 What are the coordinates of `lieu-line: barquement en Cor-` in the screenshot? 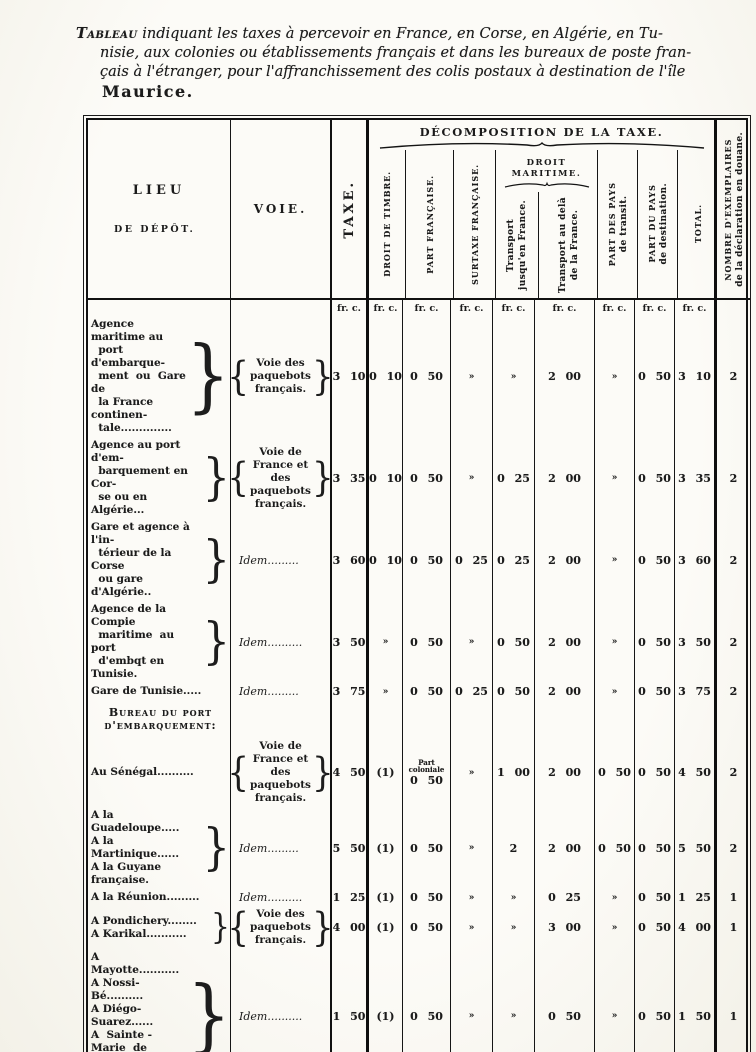 It's located at (141, 477).